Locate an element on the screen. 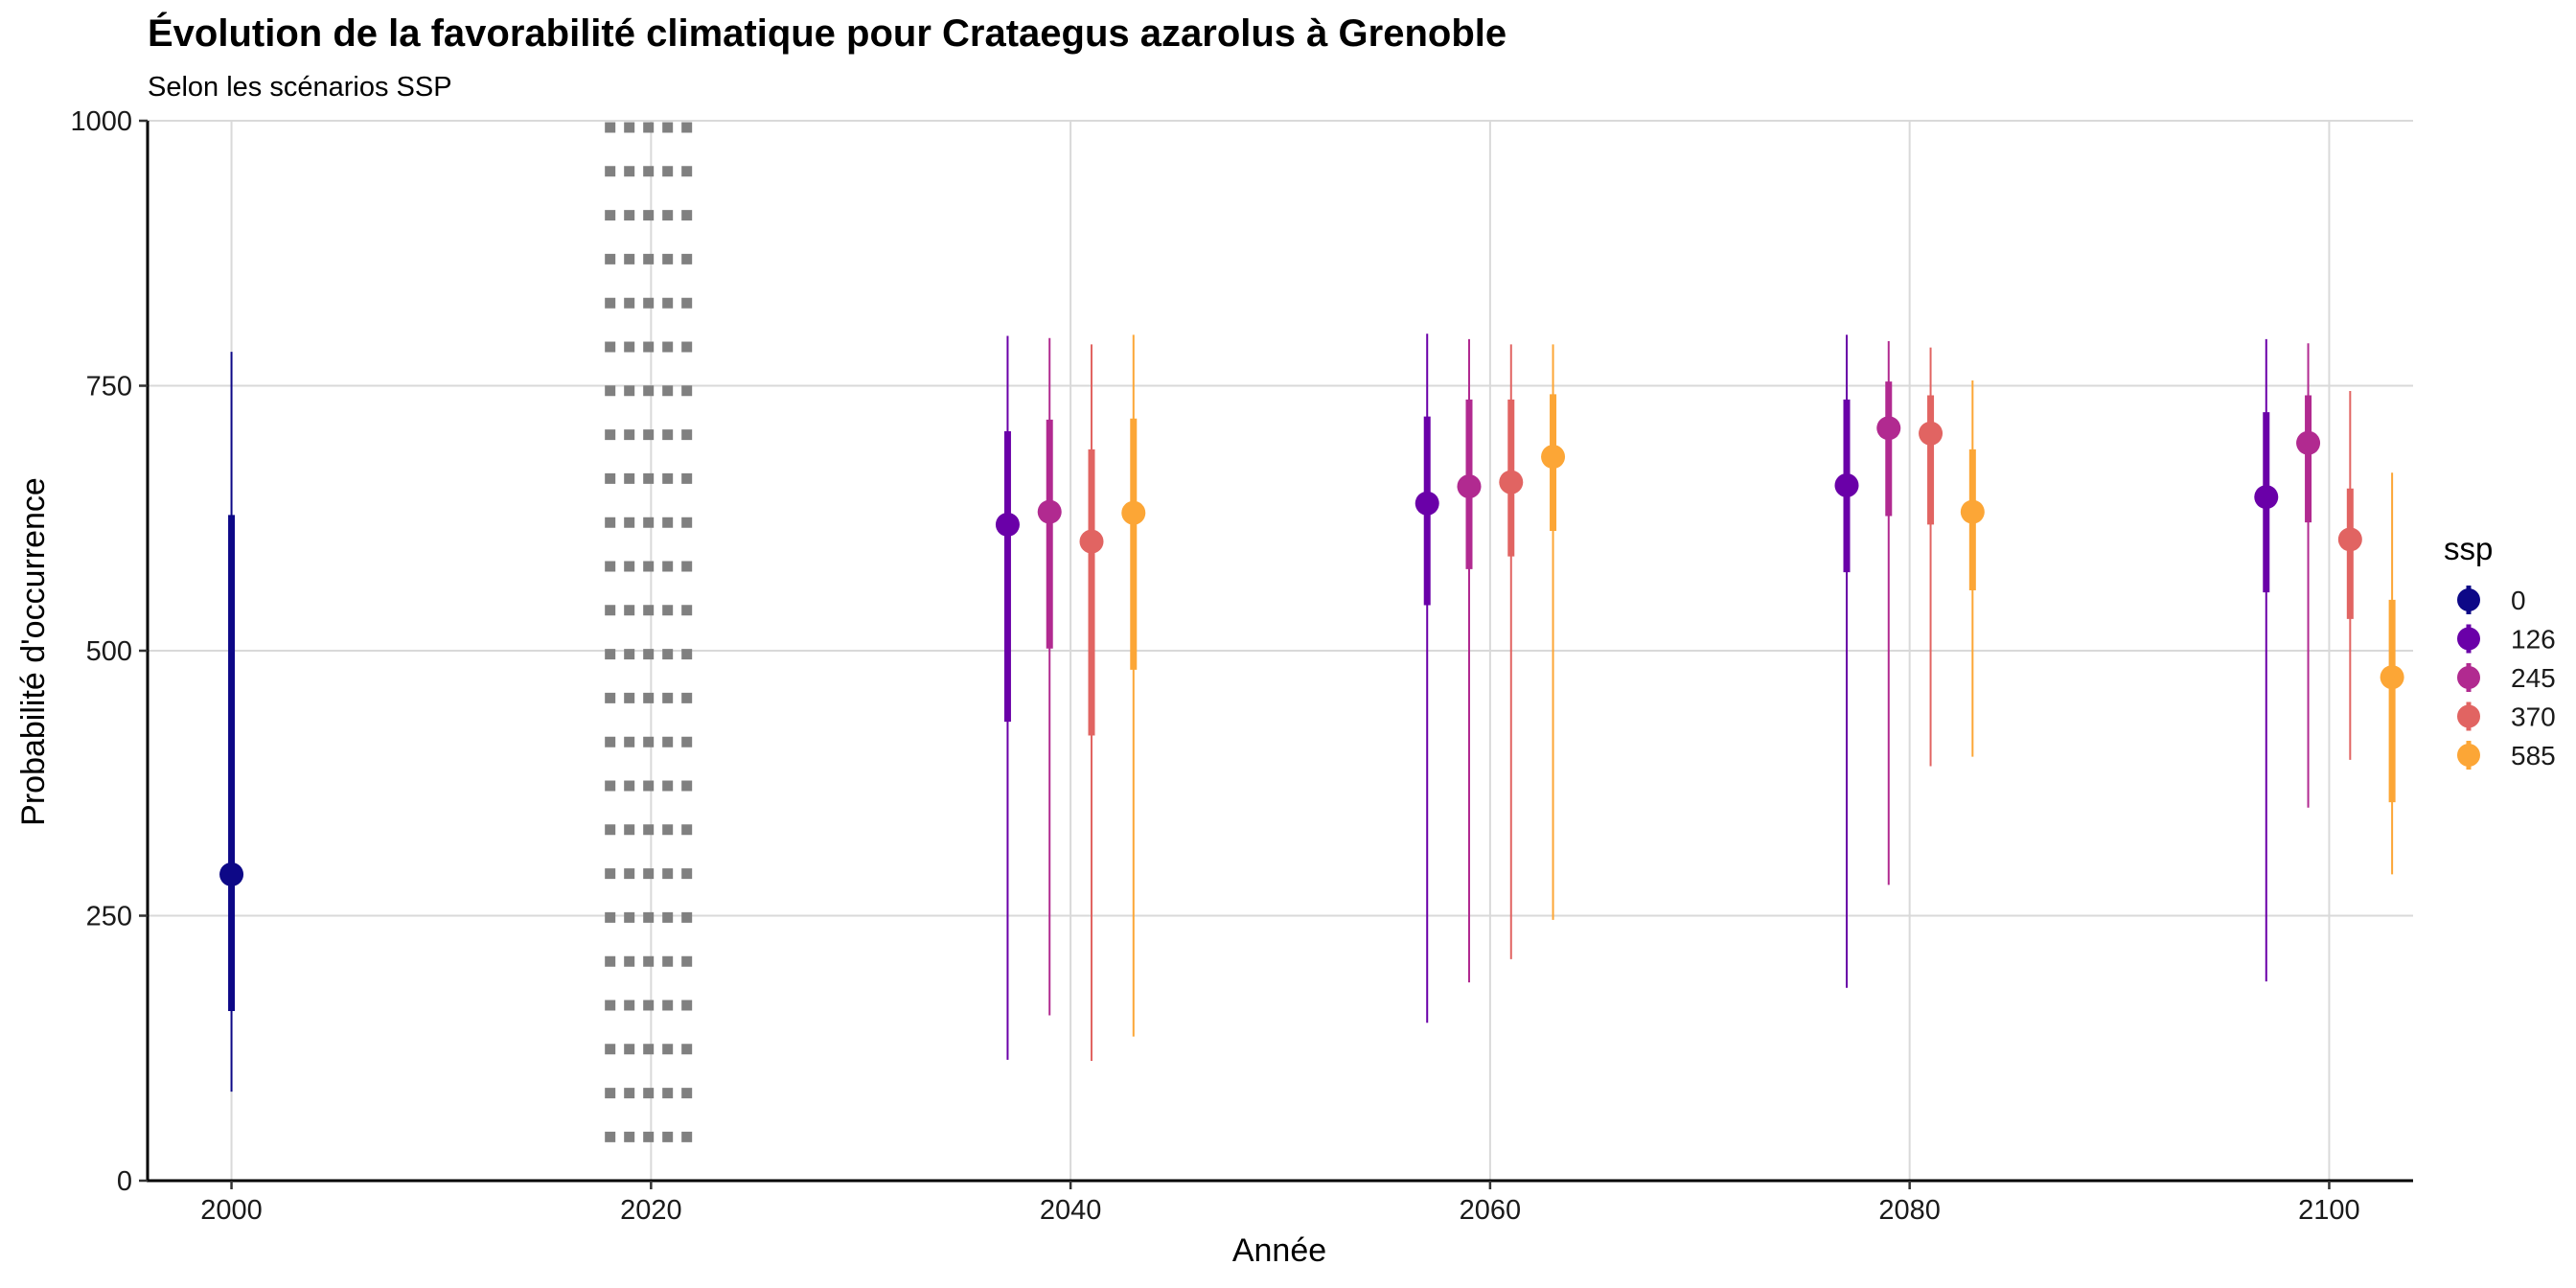 The width and height of the screenshot is (2576, 1288). y-tick-label: 1000 is located at coordinates (101, 121).